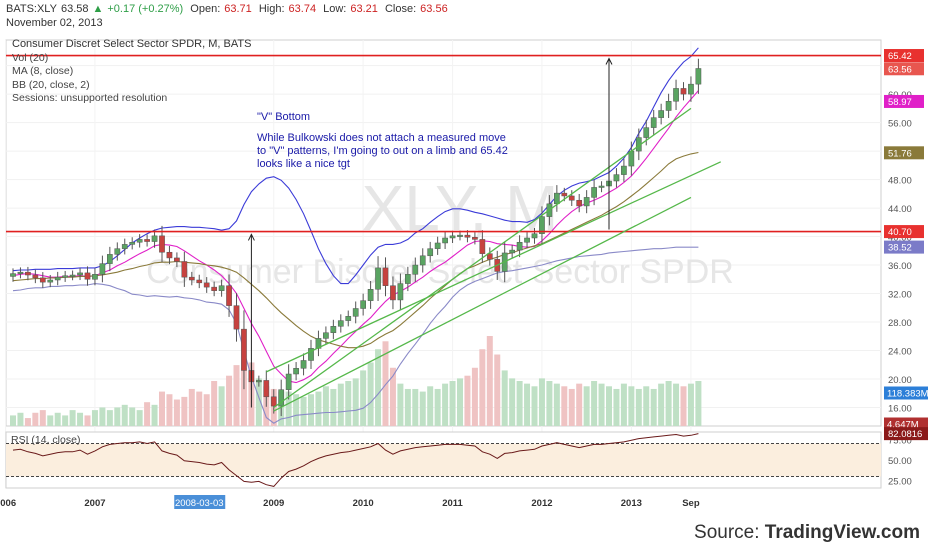 This screenshot has height=550, width=932. I want to click on price-badge-label: 58.97, so click(900, 102).